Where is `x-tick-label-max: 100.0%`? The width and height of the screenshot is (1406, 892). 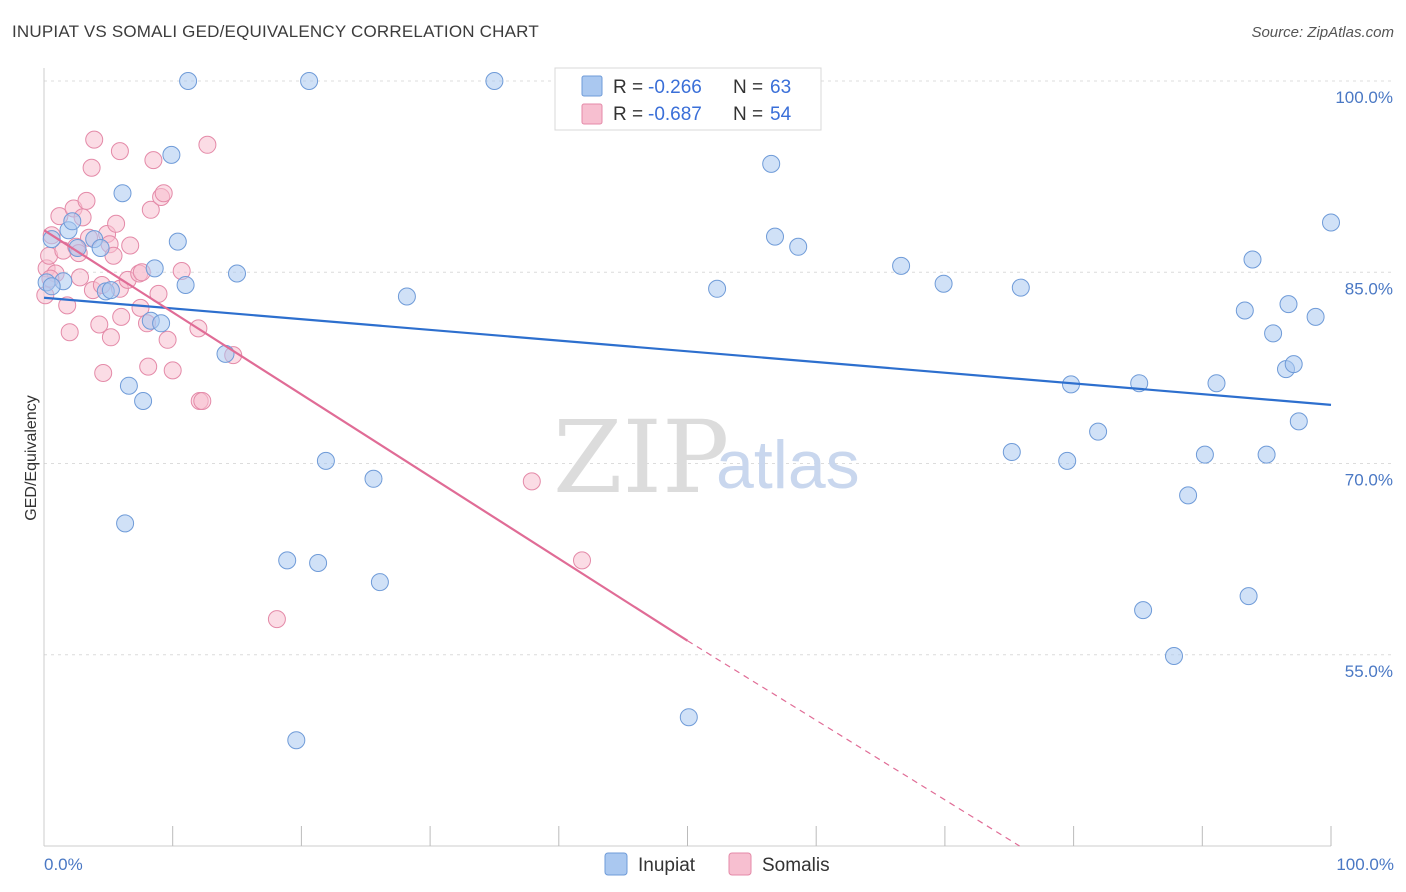
x-tick-label-max: 100.0% is located at coordinates (1365, 864).